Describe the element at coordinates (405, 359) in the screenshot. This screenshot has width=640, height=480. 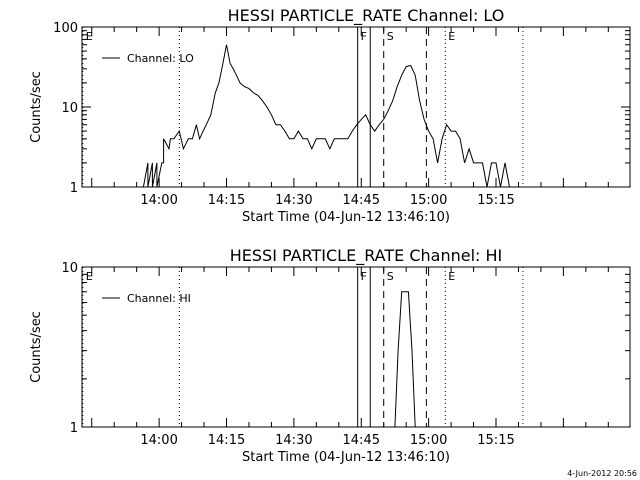
I see `series-line` at that location.